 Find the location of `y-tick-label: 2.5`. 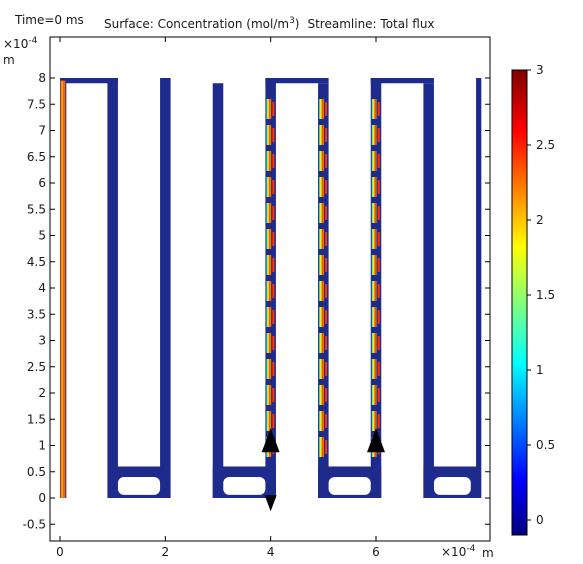

y-tick-label: 2.5 is located at coordinates (36, 367).